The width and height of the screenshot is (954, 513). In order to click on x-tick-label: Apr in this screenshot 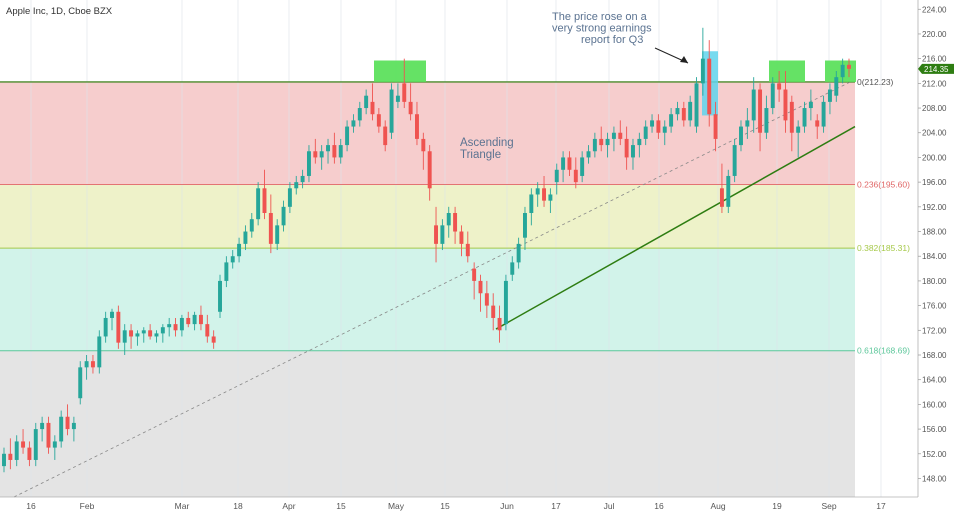, I will do `click(288, 506)`.